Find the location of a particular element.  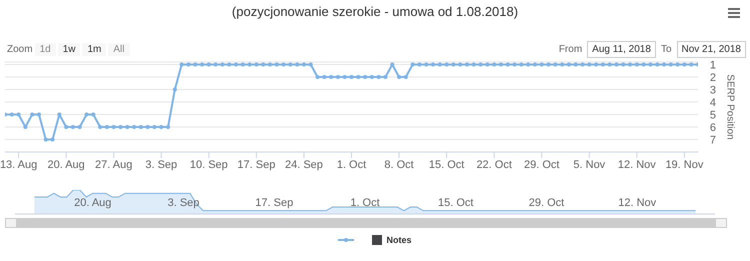

y-axis-title: SERP Position is located at coordinates (730, 107).